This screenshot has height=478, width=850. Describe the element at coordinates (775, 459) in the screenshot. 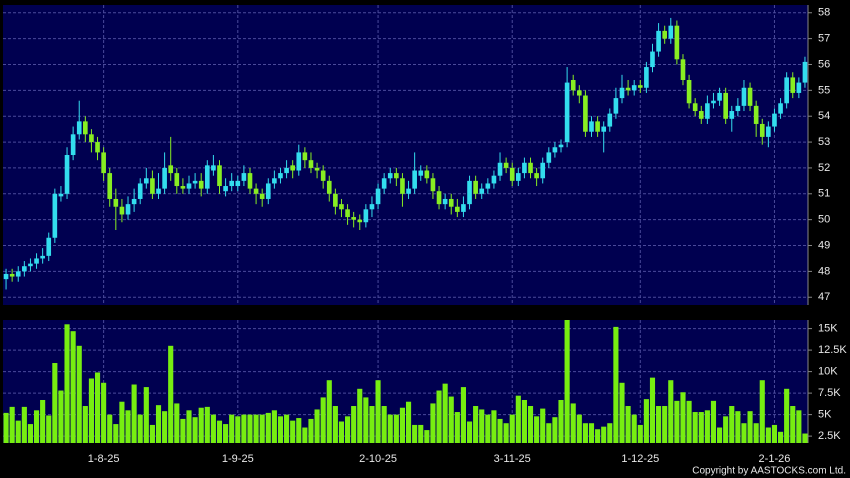

I see `x-tick-label: 2-1-26` at that location.